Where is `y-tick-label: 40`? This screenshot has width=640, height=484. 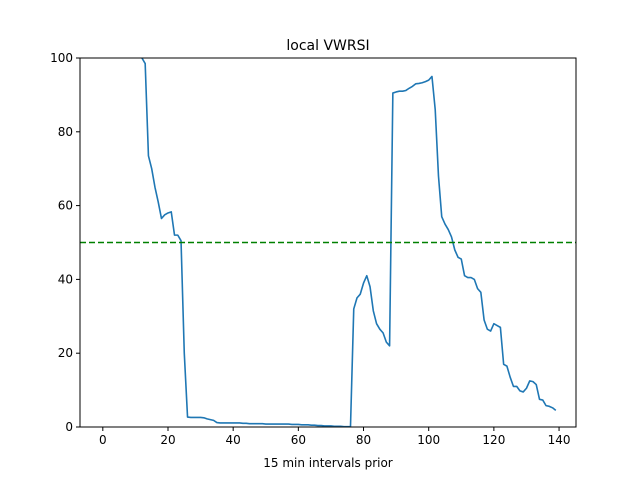
y-tick-label: 40 is located at coordinates (65, 279).